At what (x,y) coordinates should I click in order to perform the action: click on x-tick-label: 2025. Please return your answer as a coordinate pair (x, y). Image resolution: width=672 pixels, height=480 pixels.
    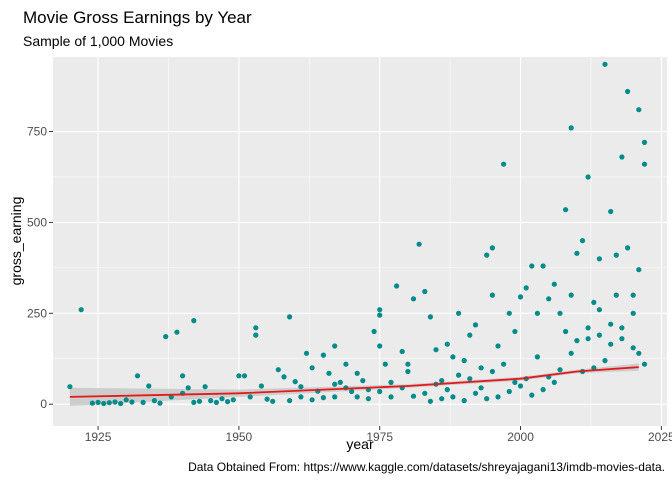
    Looking at the image, I should click on (660, 437).